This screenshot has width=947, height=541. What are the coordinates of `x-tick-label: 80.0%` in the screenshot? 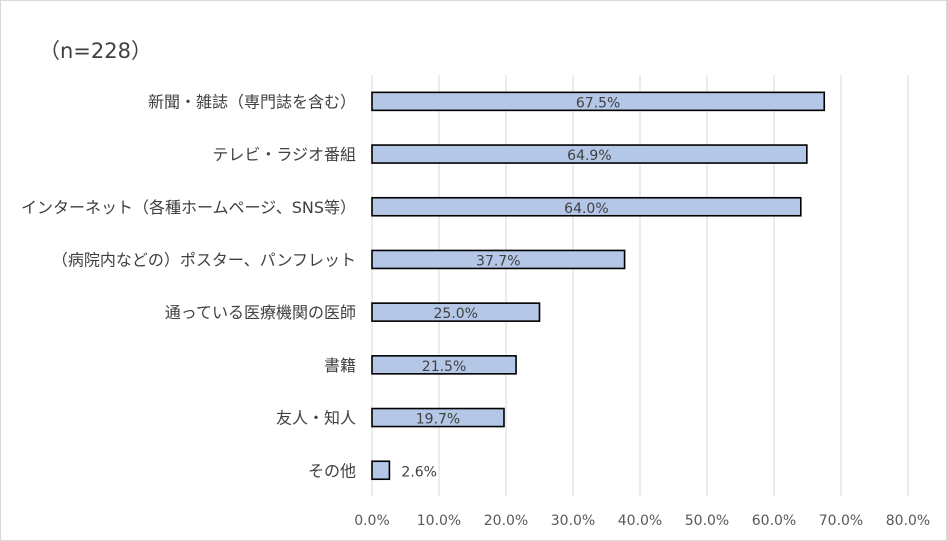 It's located at (908, 521).